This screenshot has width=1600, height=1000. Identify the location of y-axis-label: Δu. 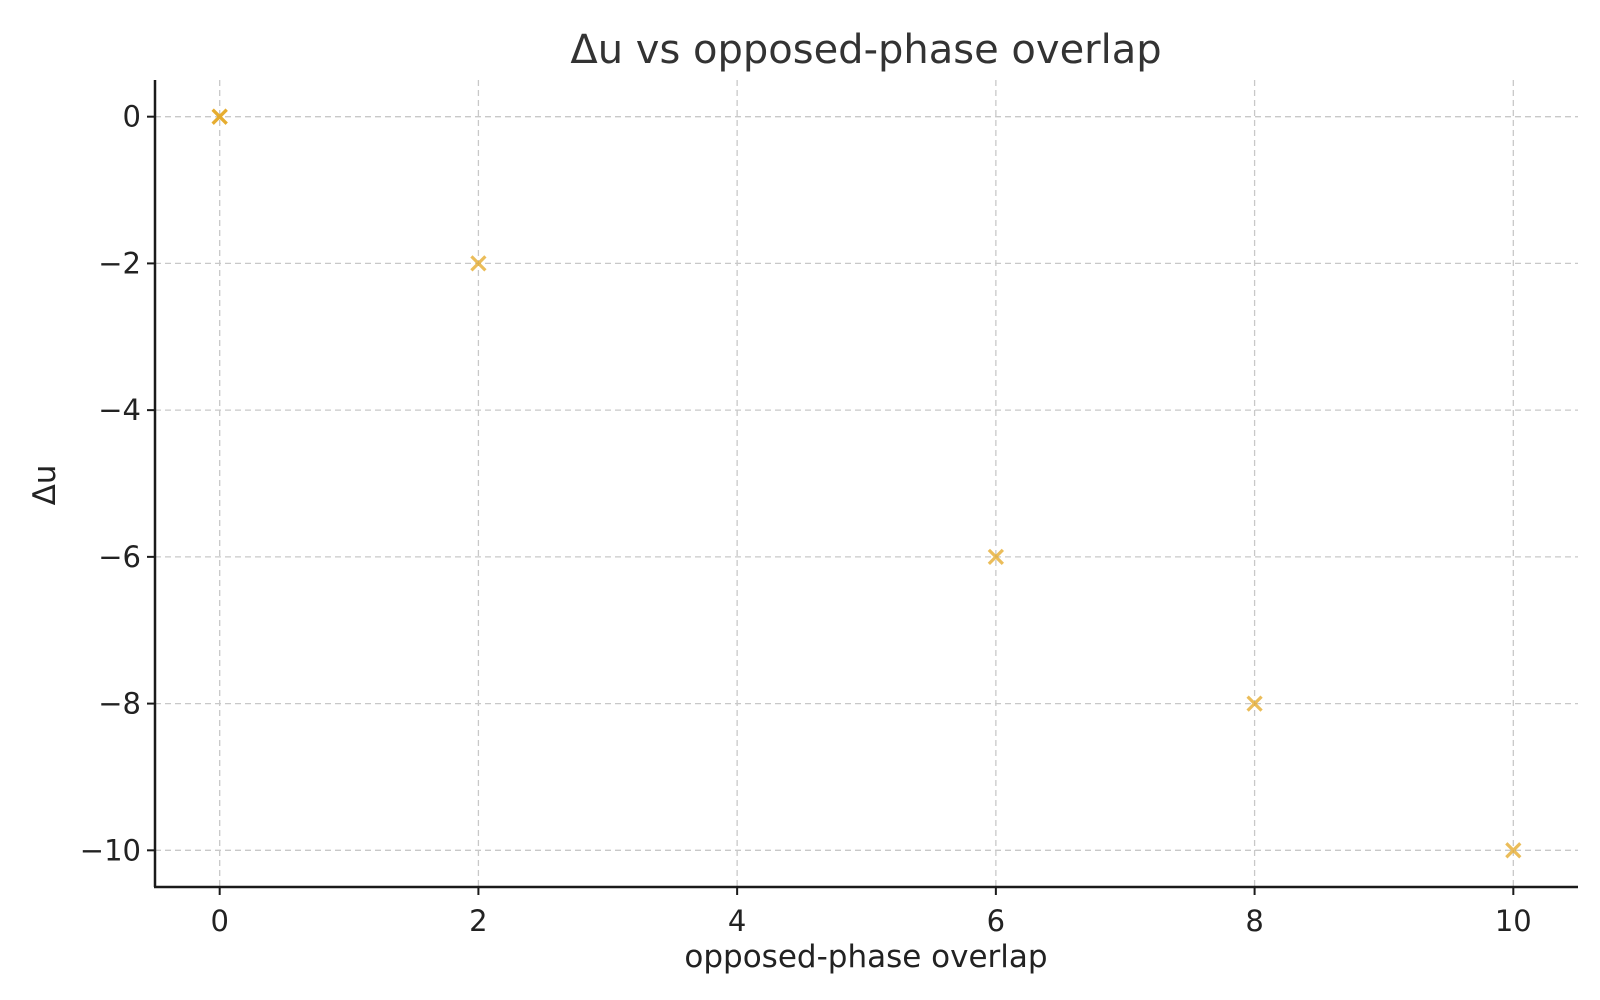
(45, 485).